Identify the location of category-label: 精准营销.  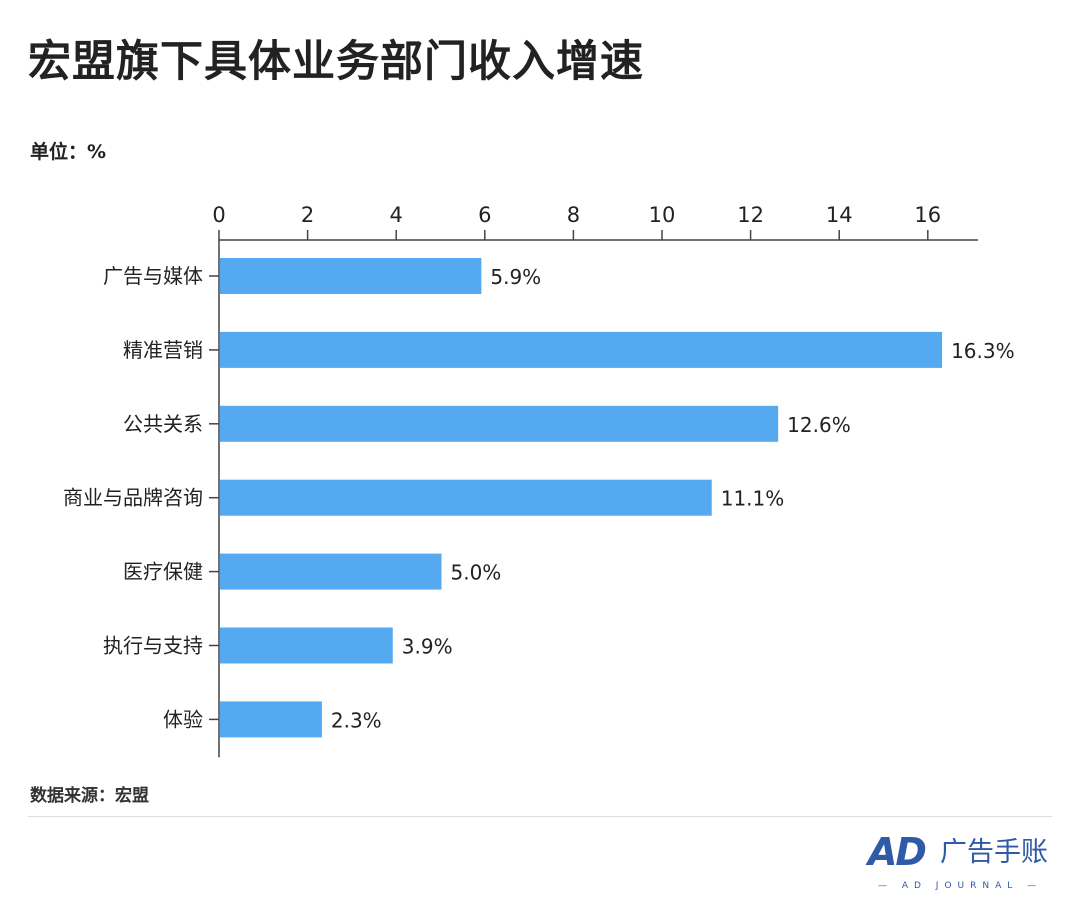
(163, 350).